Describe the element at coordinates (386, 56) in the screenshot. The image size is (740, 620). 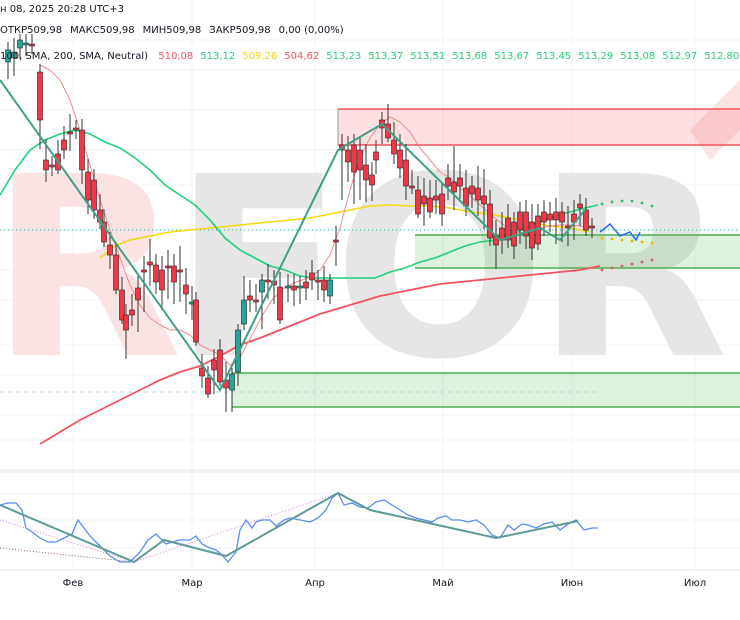
I see `indicator-value: 513,37` at that location.